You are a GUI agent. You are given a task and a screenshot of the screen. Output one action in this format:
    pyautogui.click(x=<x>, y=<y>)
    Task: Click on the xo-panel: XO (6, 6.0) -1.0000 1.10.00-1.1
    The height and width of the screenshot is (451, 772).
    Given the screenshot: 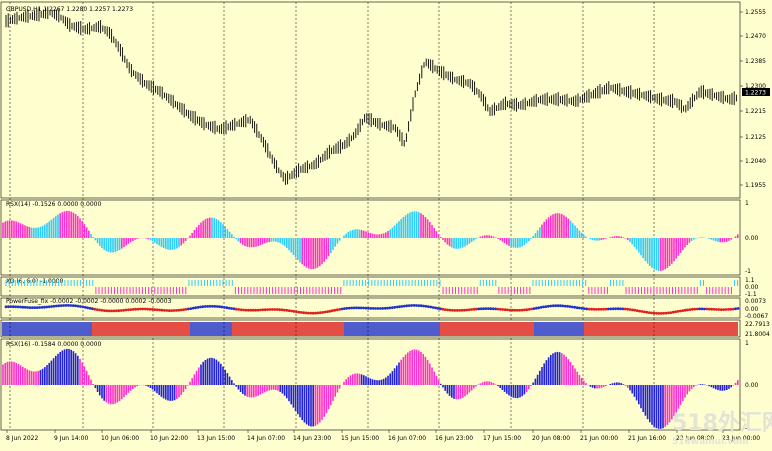 What is the action you would take?
    pyautogui.click(x=382, y=287)
    